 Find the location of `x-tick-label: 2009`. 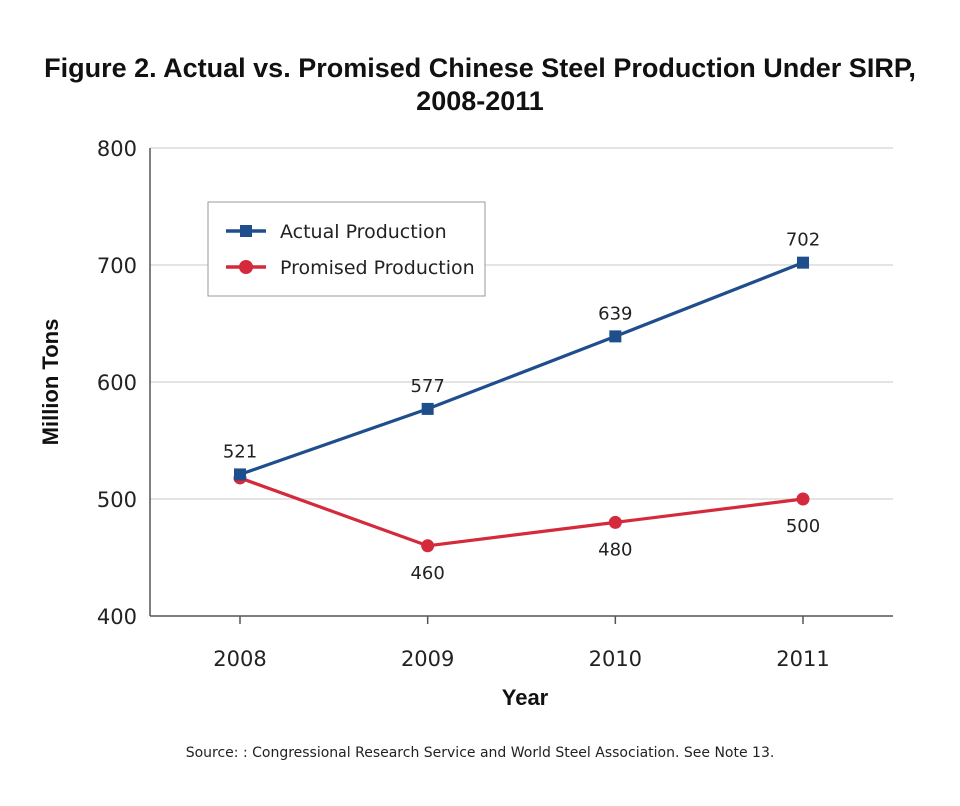

x-tick-label: 2009 is located at coordinates (427, 659).